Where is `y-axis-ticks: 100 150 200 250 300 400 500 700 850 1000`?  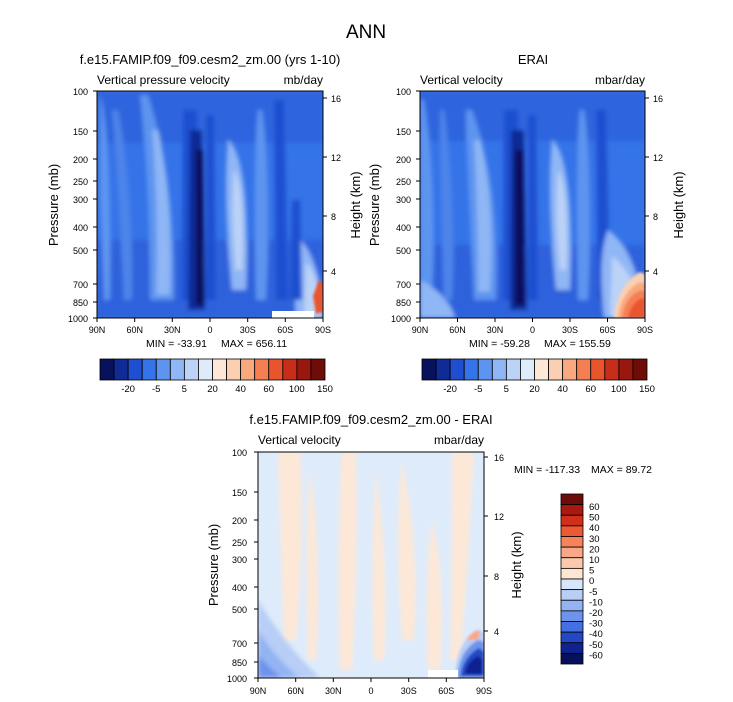 y-axis-ticks: 100 150 200 250 300 400 500 700 850 1000 is located at coordinates (82, 205).